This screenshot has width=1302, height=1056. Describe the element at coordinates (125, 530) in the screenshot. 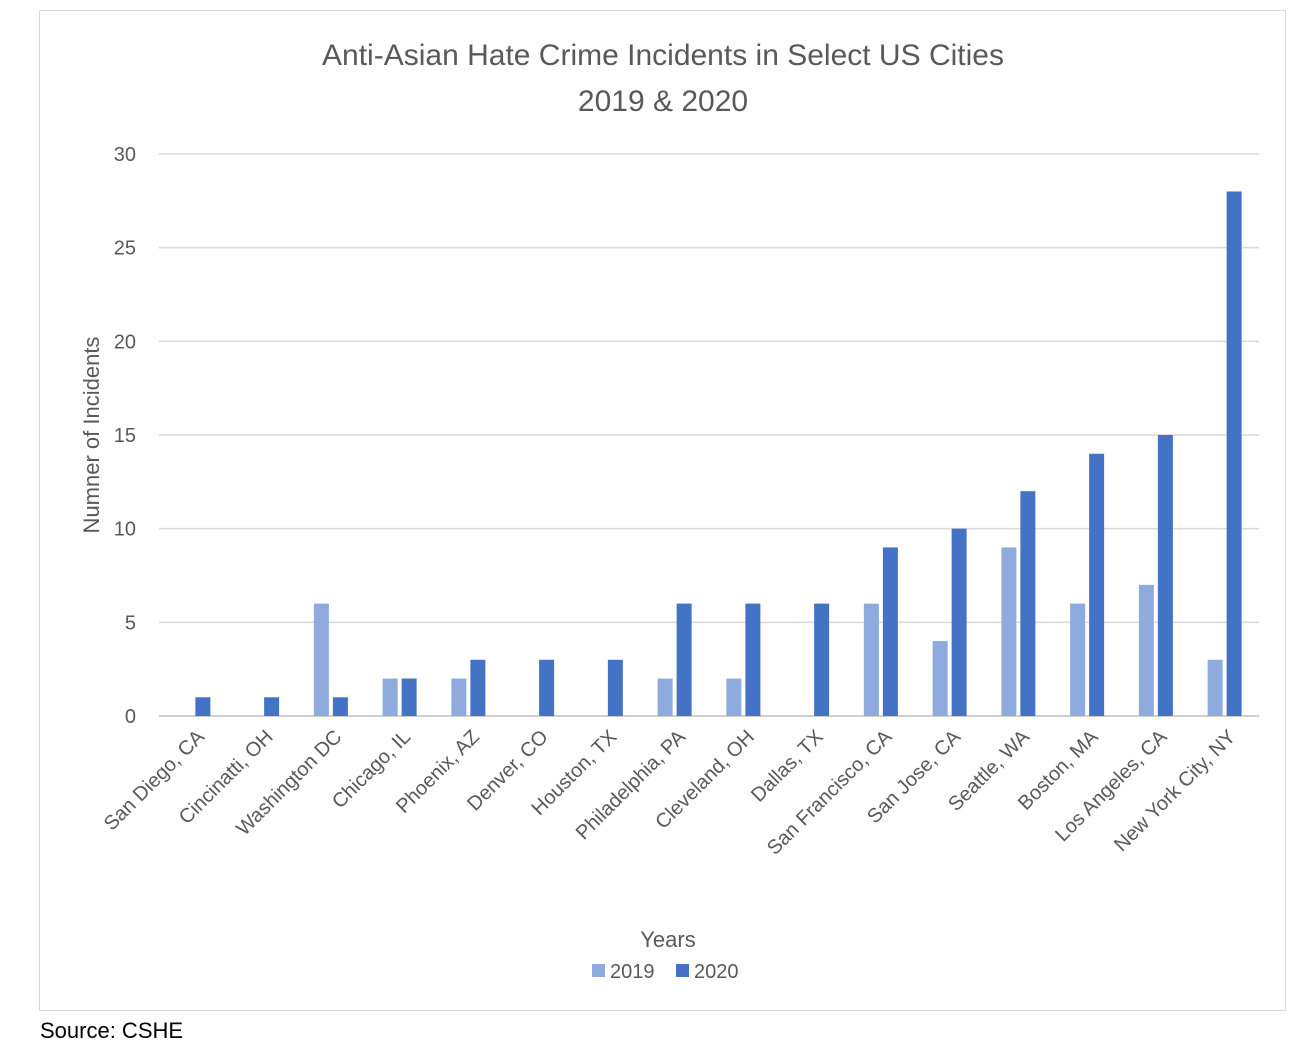

I see `y-tick-label: 10` at that location.